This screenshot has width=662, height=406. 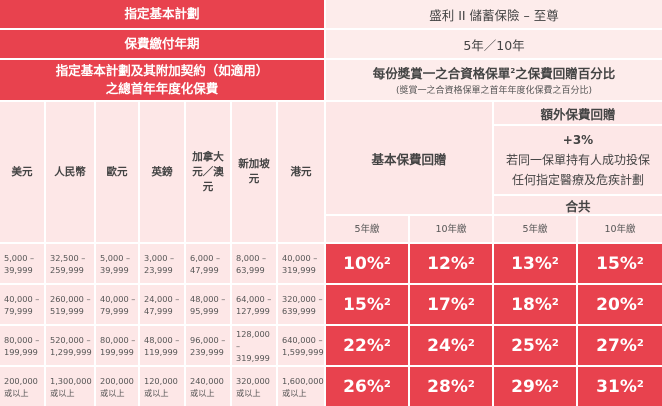 I want to click on range-from: 24,000 –, so click(x=162, y=298).